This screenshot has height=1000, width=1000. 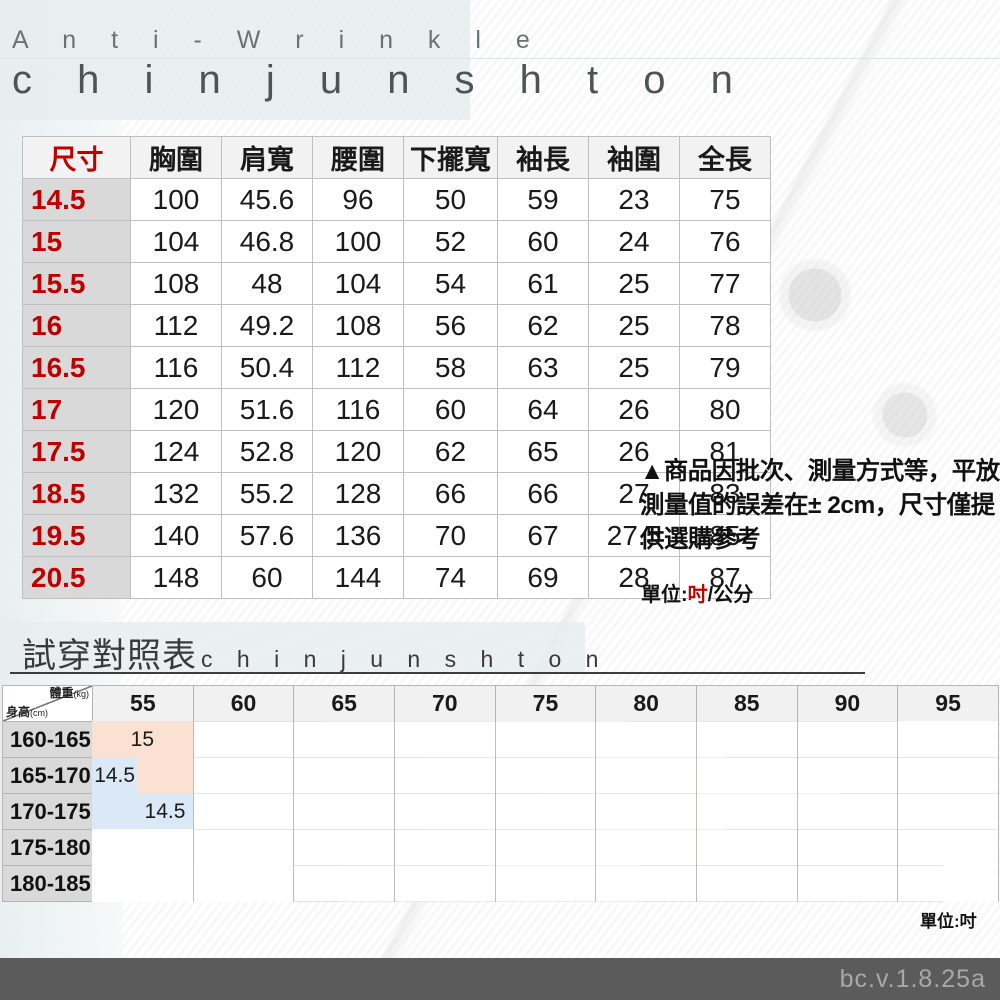 What do you see at coordinates (404, 659) in the screenshot?
I see `fit-title-brand: c h i n j u n s h t o n` at bounding box center [404, 659].